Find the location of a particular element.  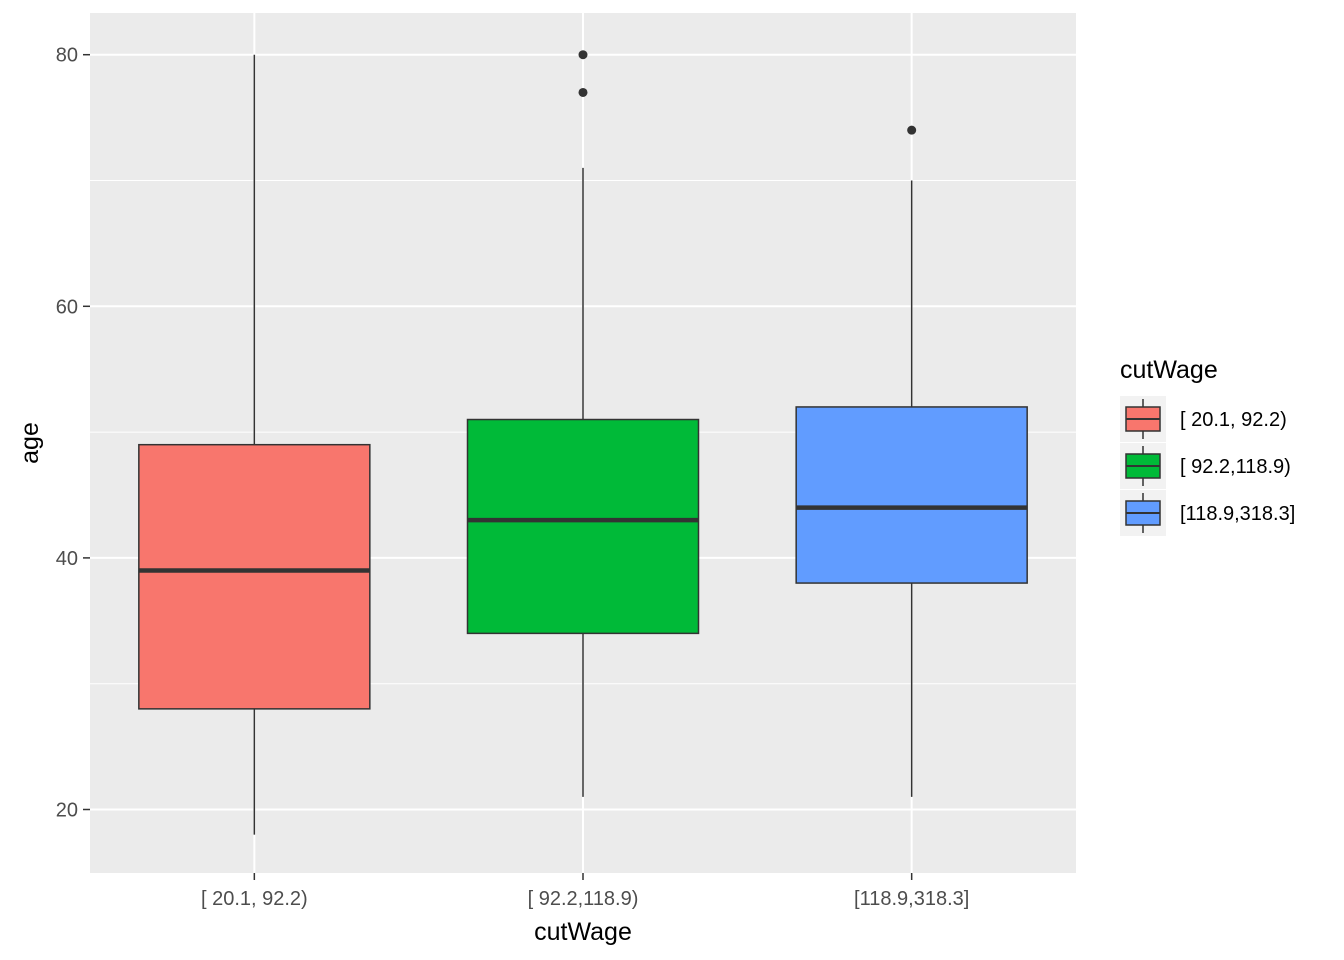

x-axis-title: cutWage is located at coordinates (583, 932).